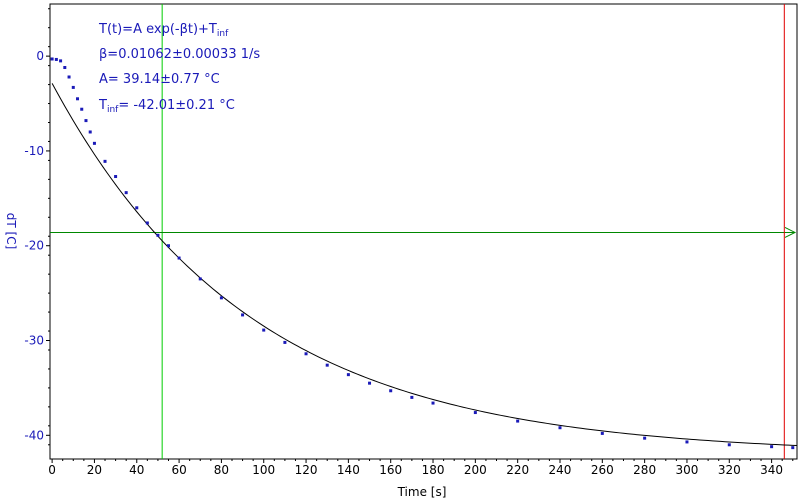 The image size is (800, 504). What do you see at coordinates (34, 151) in the screenshot?
I see `y-tick-label: -10` at bounding box center [34, 151].